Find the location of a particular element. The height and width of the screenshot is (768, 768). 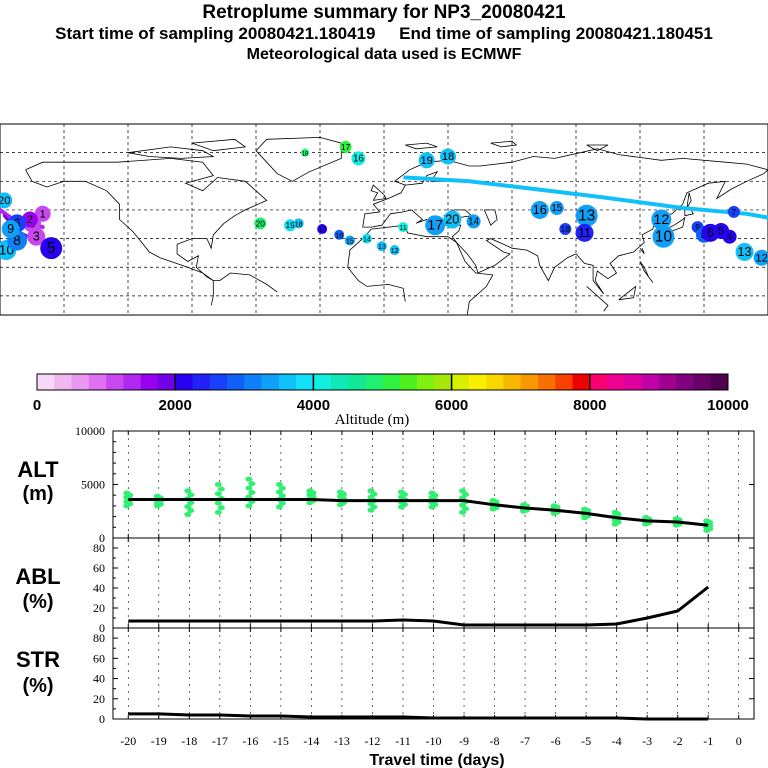

x-tick-label: 0 is located at coordinates (739, 741).